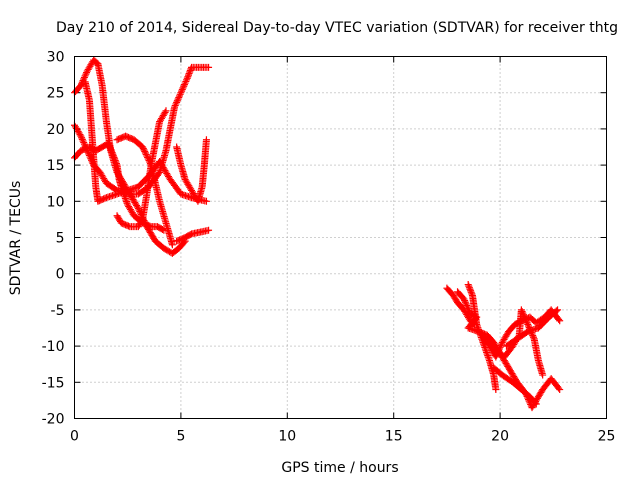 The image size is (640, 480). Describe the element at coordinates (53, 420) in the screenshot. I see `y-tick-label: -20` at that location.